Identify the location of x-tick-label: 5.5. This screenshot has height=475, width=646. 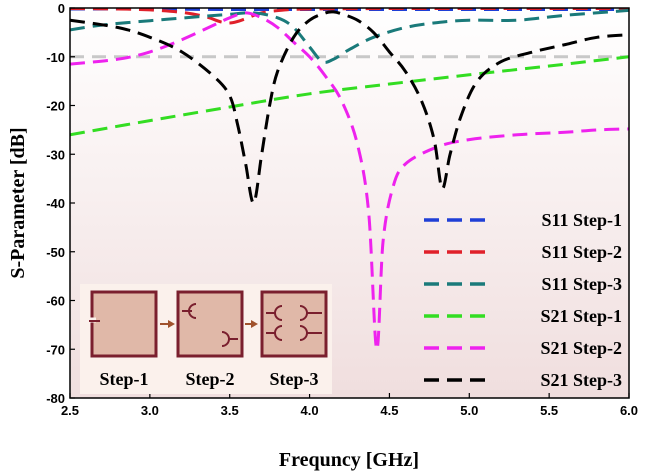
(549, 410).